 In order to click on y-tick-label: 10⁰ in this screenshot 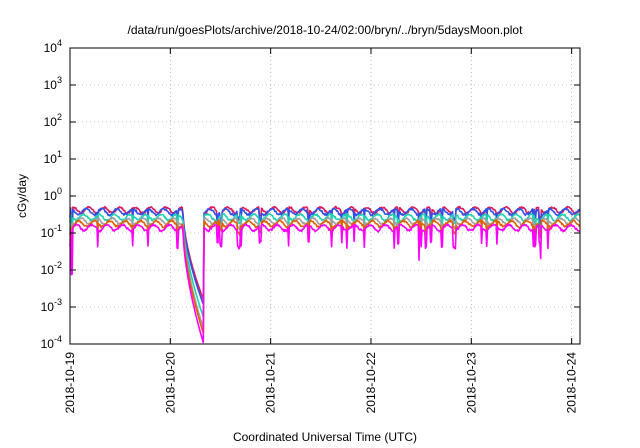, I will do `click(53, 194)`.